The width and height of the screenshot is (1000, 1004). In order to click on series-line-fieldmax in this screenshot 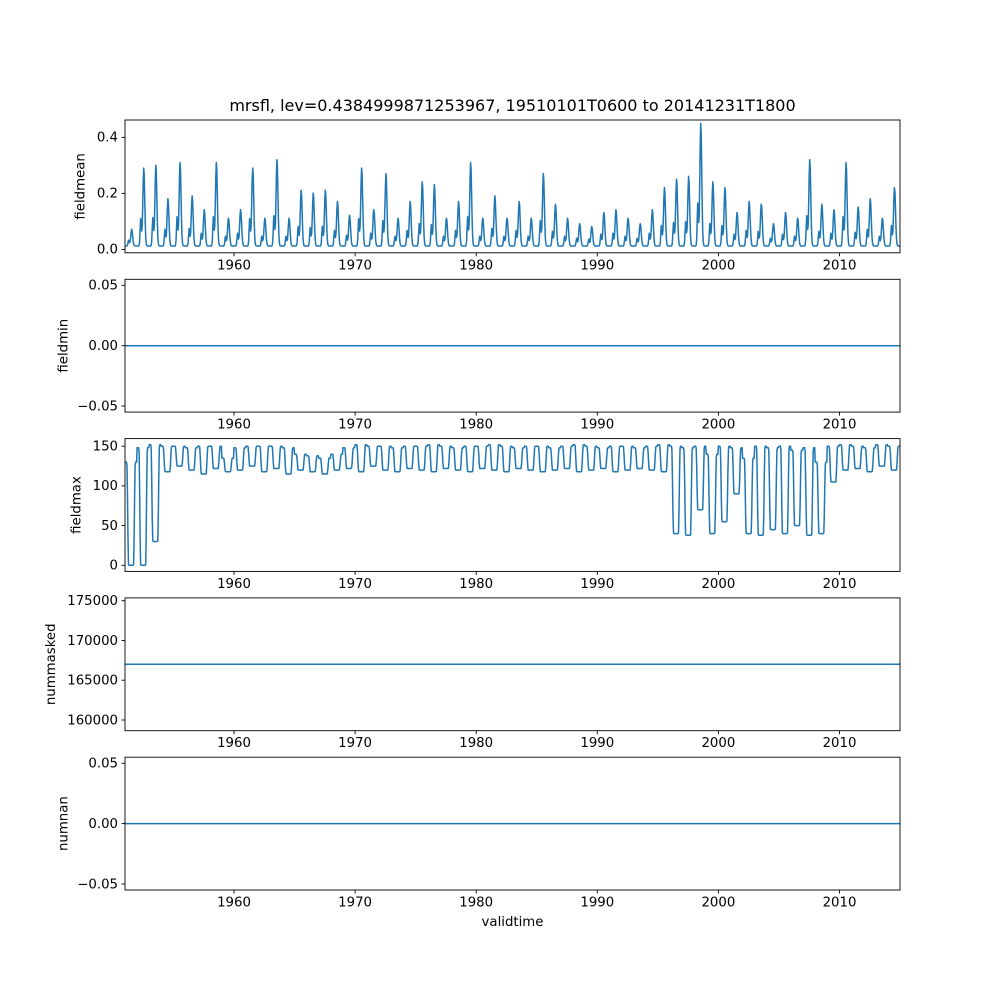, I will do `click(512, 505)`.